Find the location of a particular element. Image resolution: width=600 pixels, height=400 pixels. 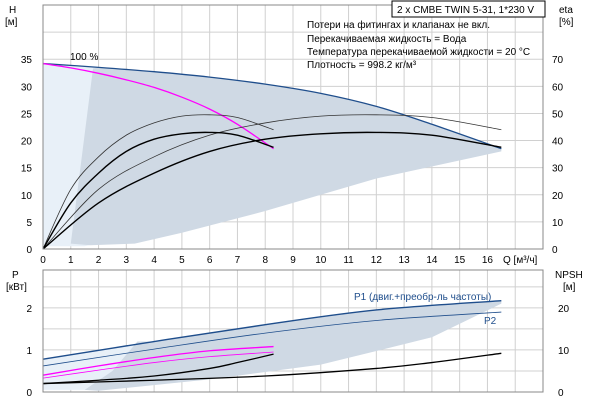

series-line-p2 is located at coordinates (272, 339).